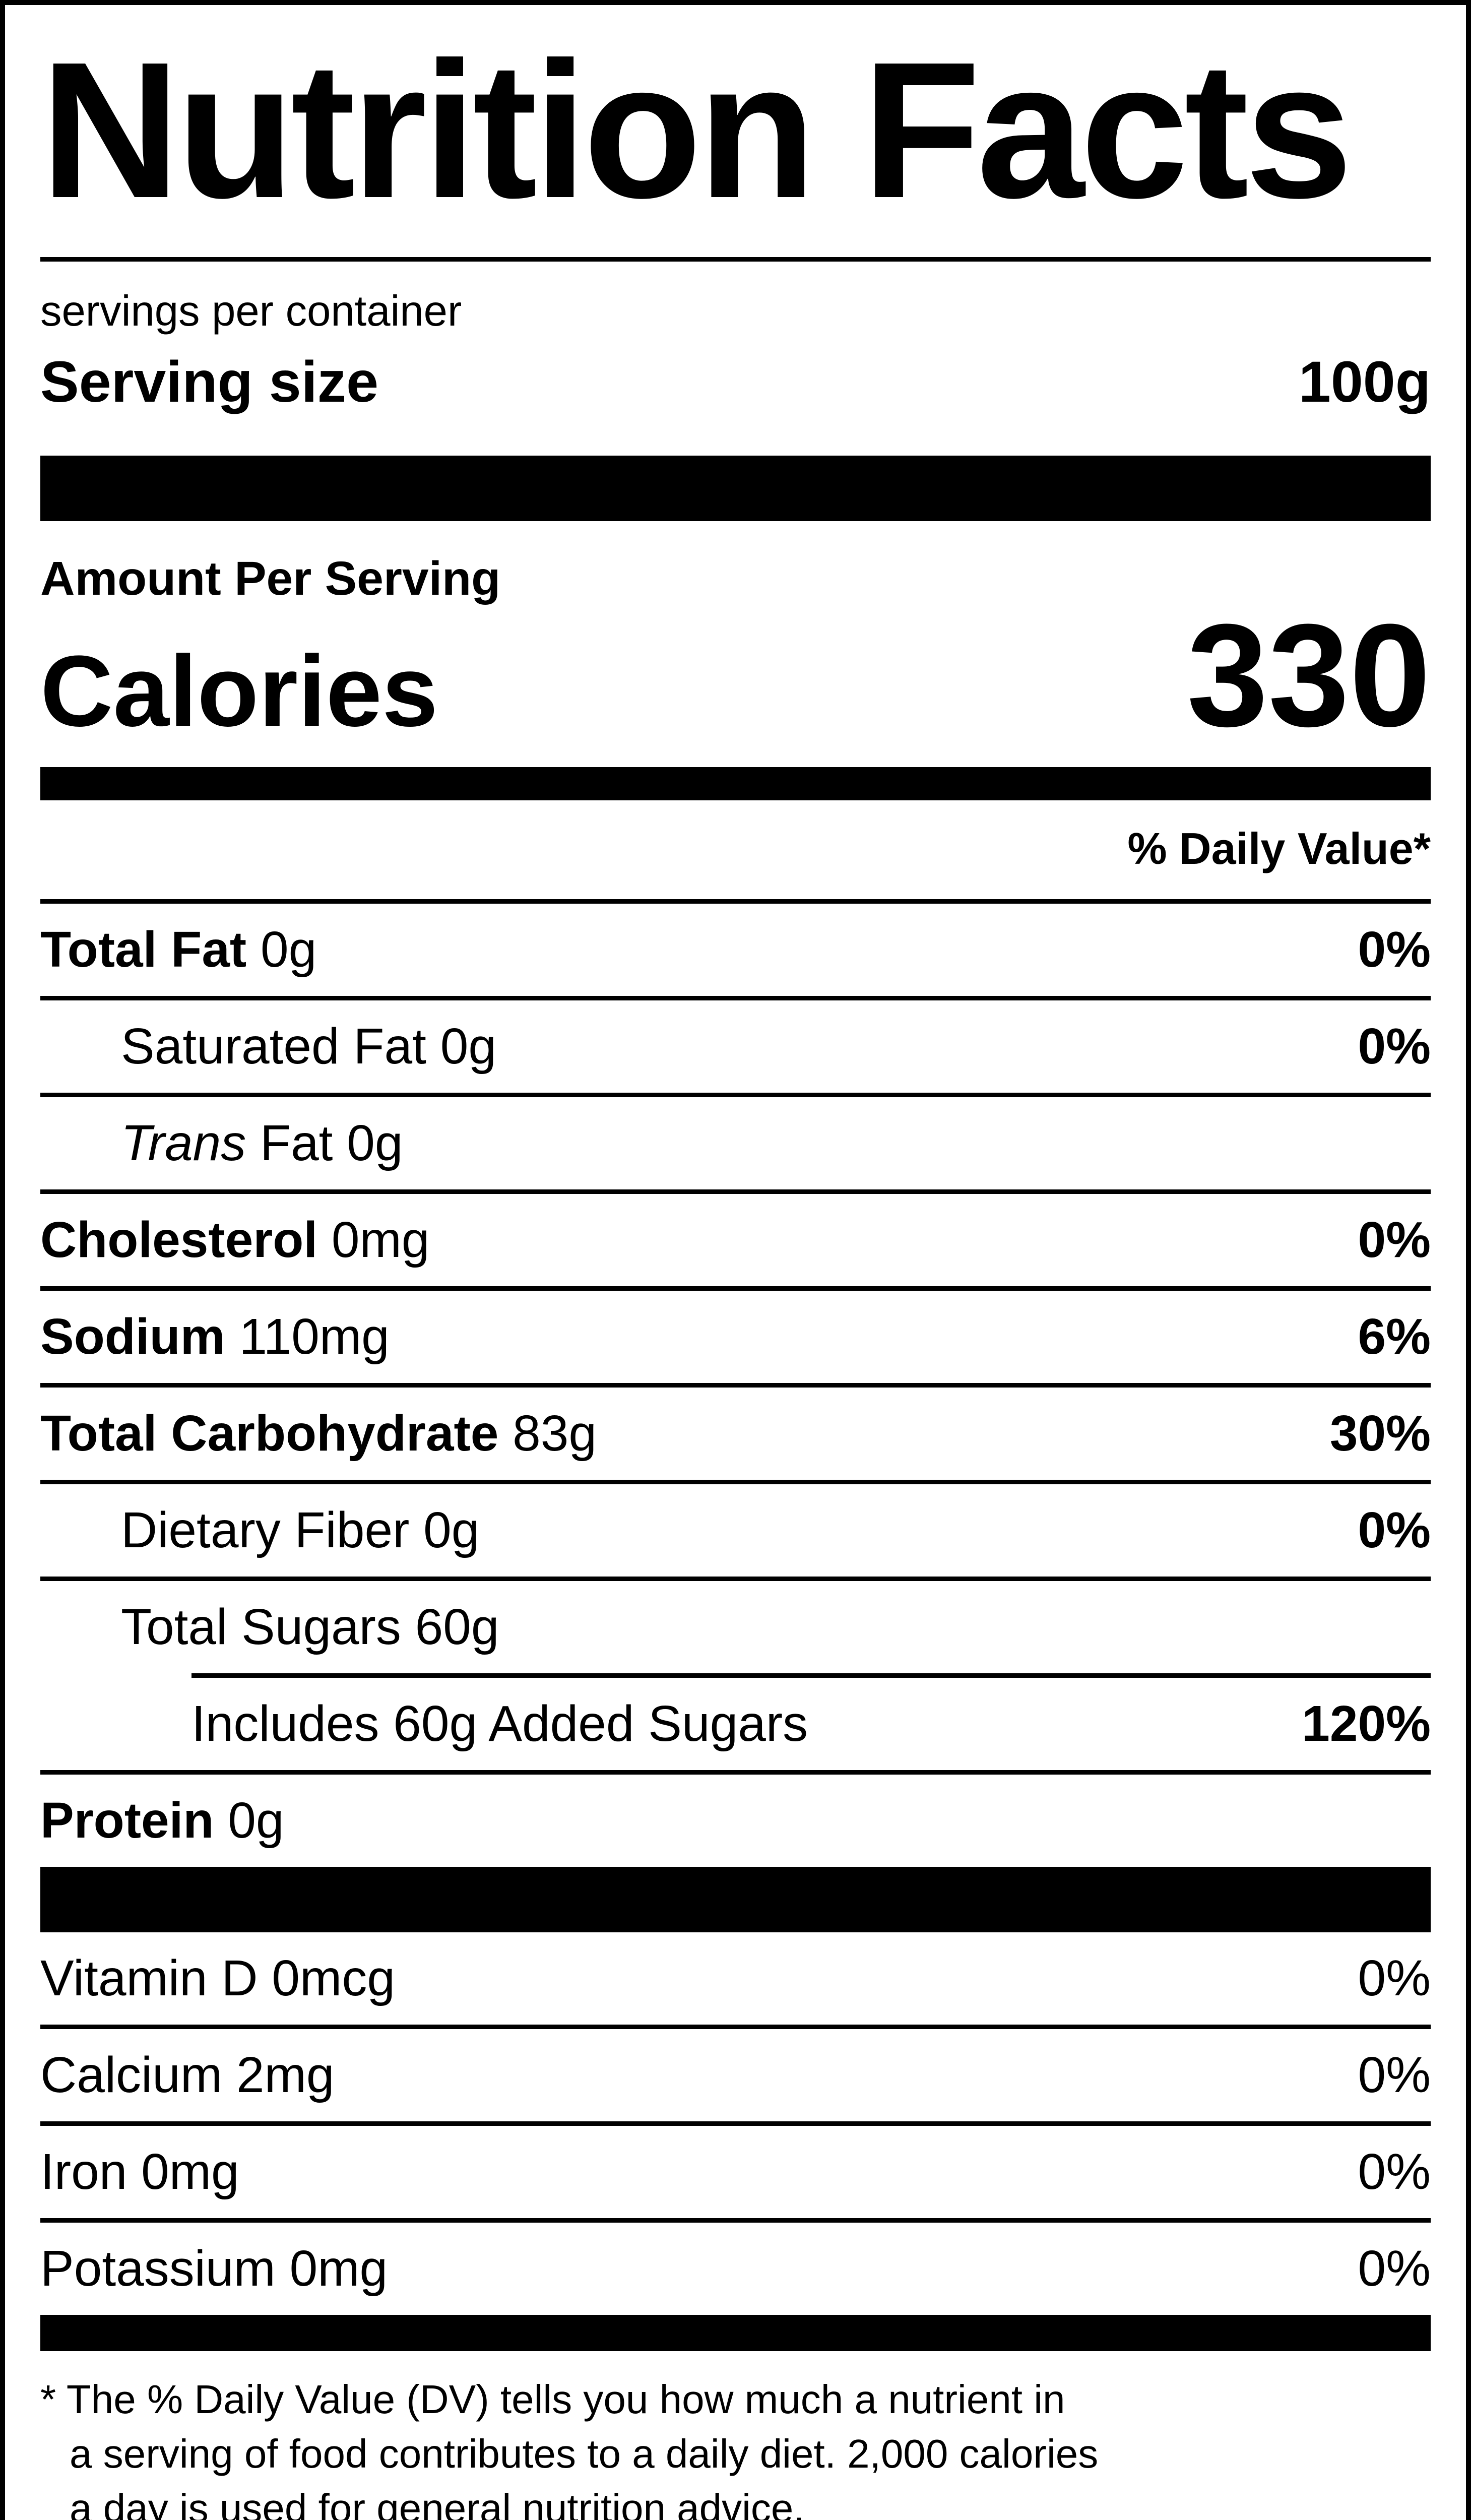  I want to click on servings-per-container: servings per container, so click(251, 311).